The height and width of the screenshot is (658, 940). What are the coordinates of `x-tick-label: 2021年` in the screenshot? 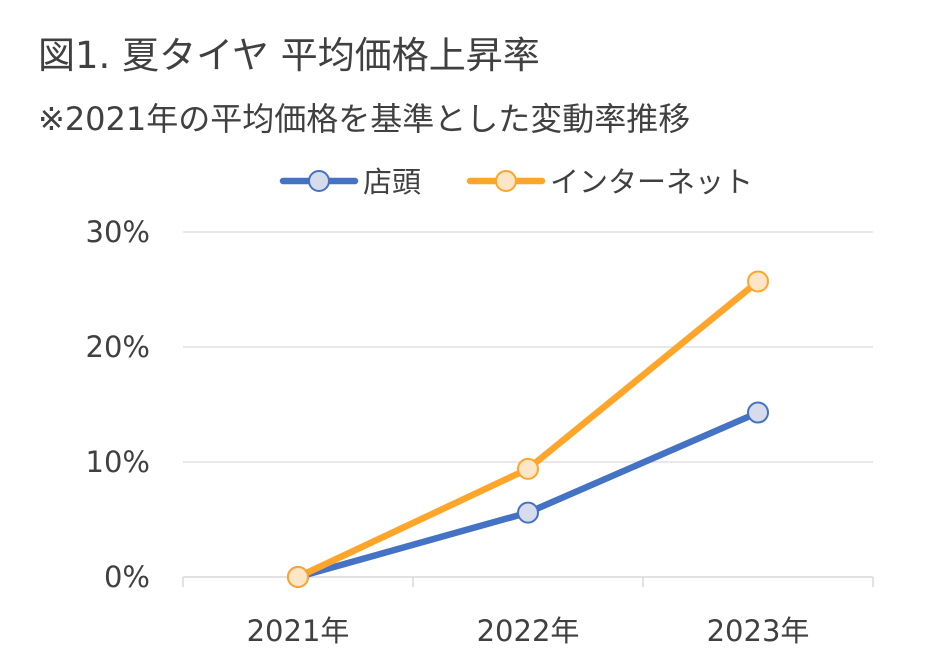 It's located at (298, 631).